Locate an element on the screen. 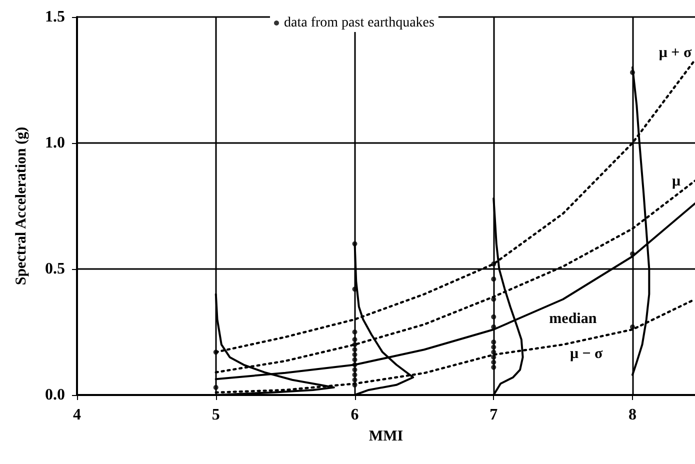 The height and width of the screenshot is (464, 695). annotation: μ − σ is located at coordinates (587, 354).